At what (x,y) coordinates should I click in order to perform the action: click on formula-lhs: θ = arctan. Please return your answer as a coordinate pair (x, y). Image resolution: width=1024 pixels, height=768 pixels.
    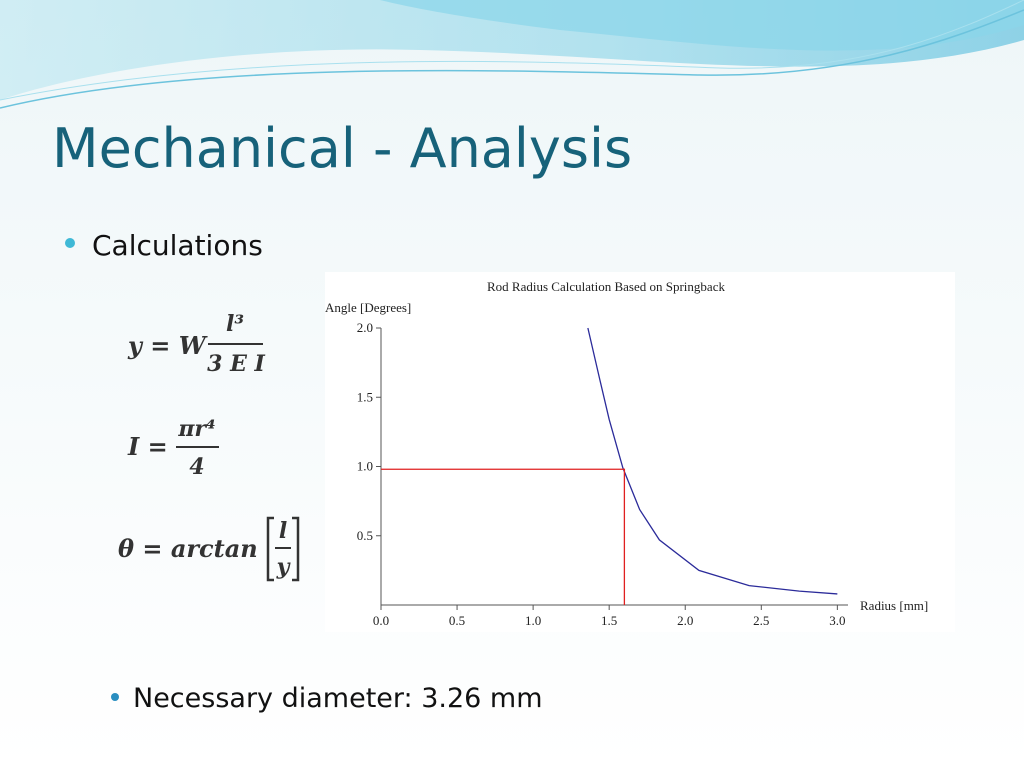
    Looking at the image, I should click on (188, 548).